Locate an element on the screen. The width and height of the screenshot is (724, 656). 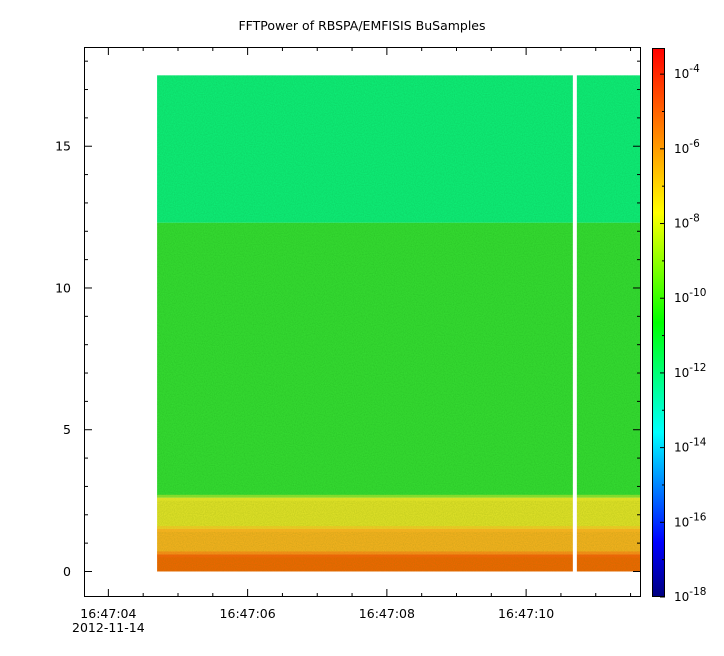
x-tick-label: 16:47:06 is located at coordinates (248, 613).